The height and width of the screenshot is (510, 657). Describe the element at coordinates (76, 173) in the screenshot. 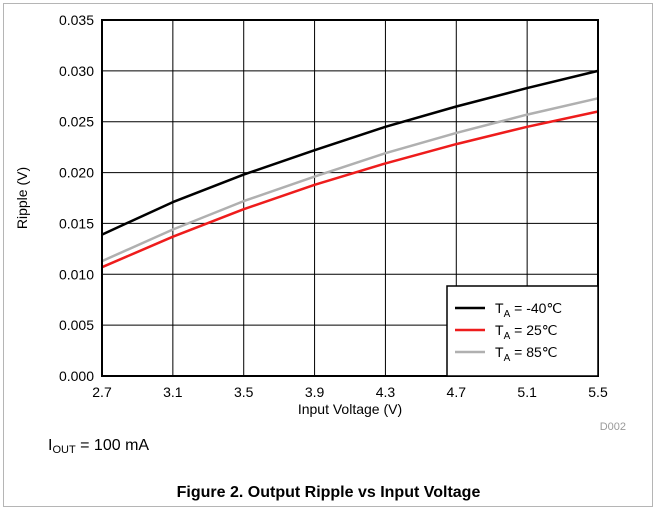

I see `y-tick-label: 0.020` at that location.